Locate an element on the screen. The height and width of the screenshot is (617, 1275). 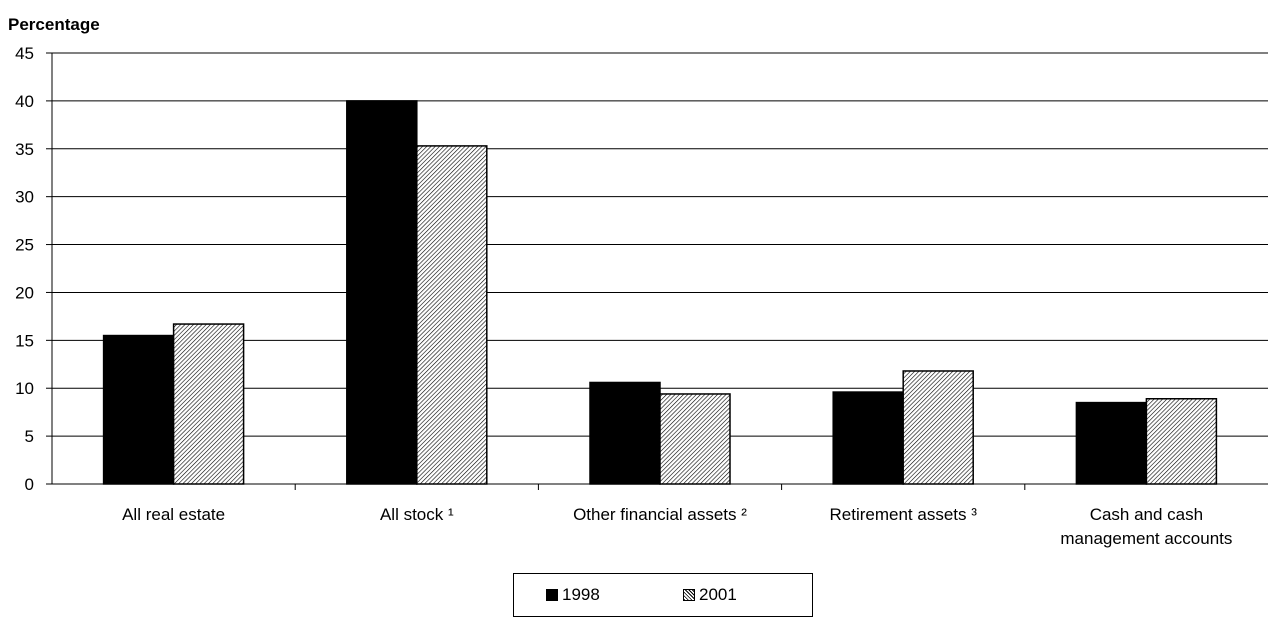
y-tick-label: 20 is located at coordinates (24, 292).